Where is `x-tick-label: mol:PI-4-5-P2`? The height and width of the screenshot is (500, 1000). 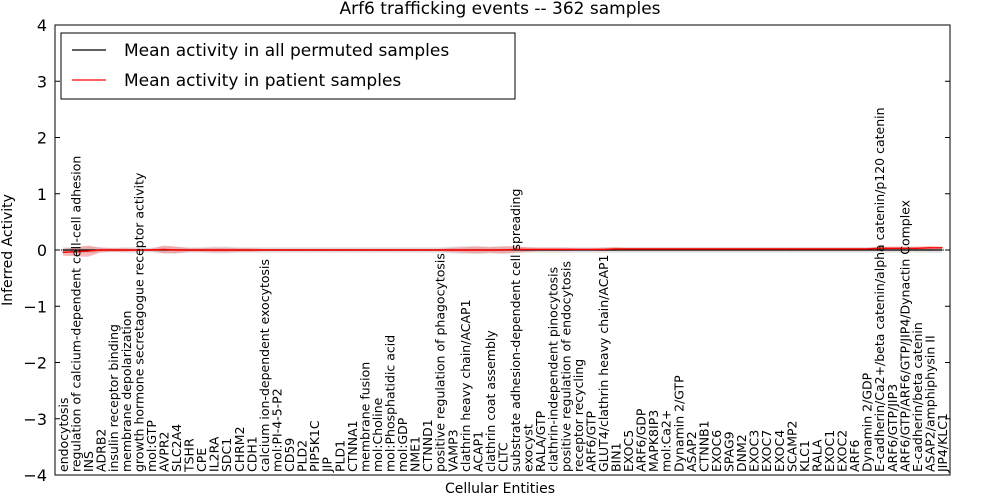 x-tick-label: mol:PI-4-5-P2 is located at coordinates (276, 430).